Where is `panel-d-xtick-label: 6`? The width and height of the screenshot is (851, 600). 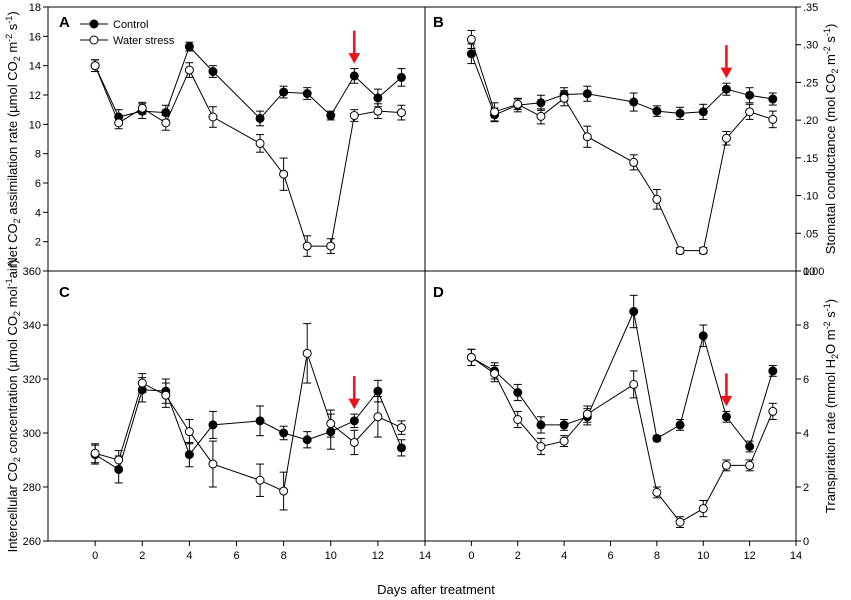
panel-d-xtick-label: 6 is located at coordinates (610, 556).